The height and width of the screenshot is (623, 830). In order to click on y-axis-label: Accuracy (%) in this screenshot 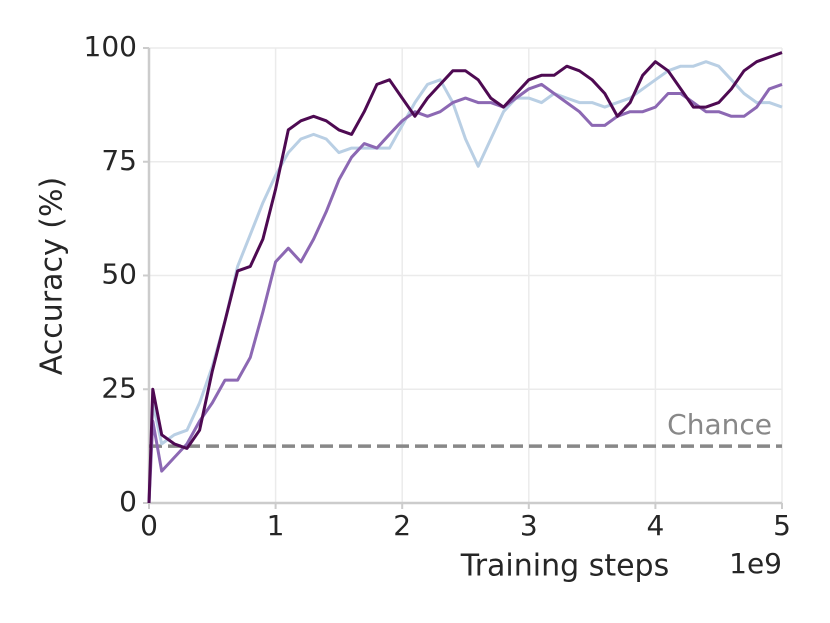, I will do `click(52, 276)`.